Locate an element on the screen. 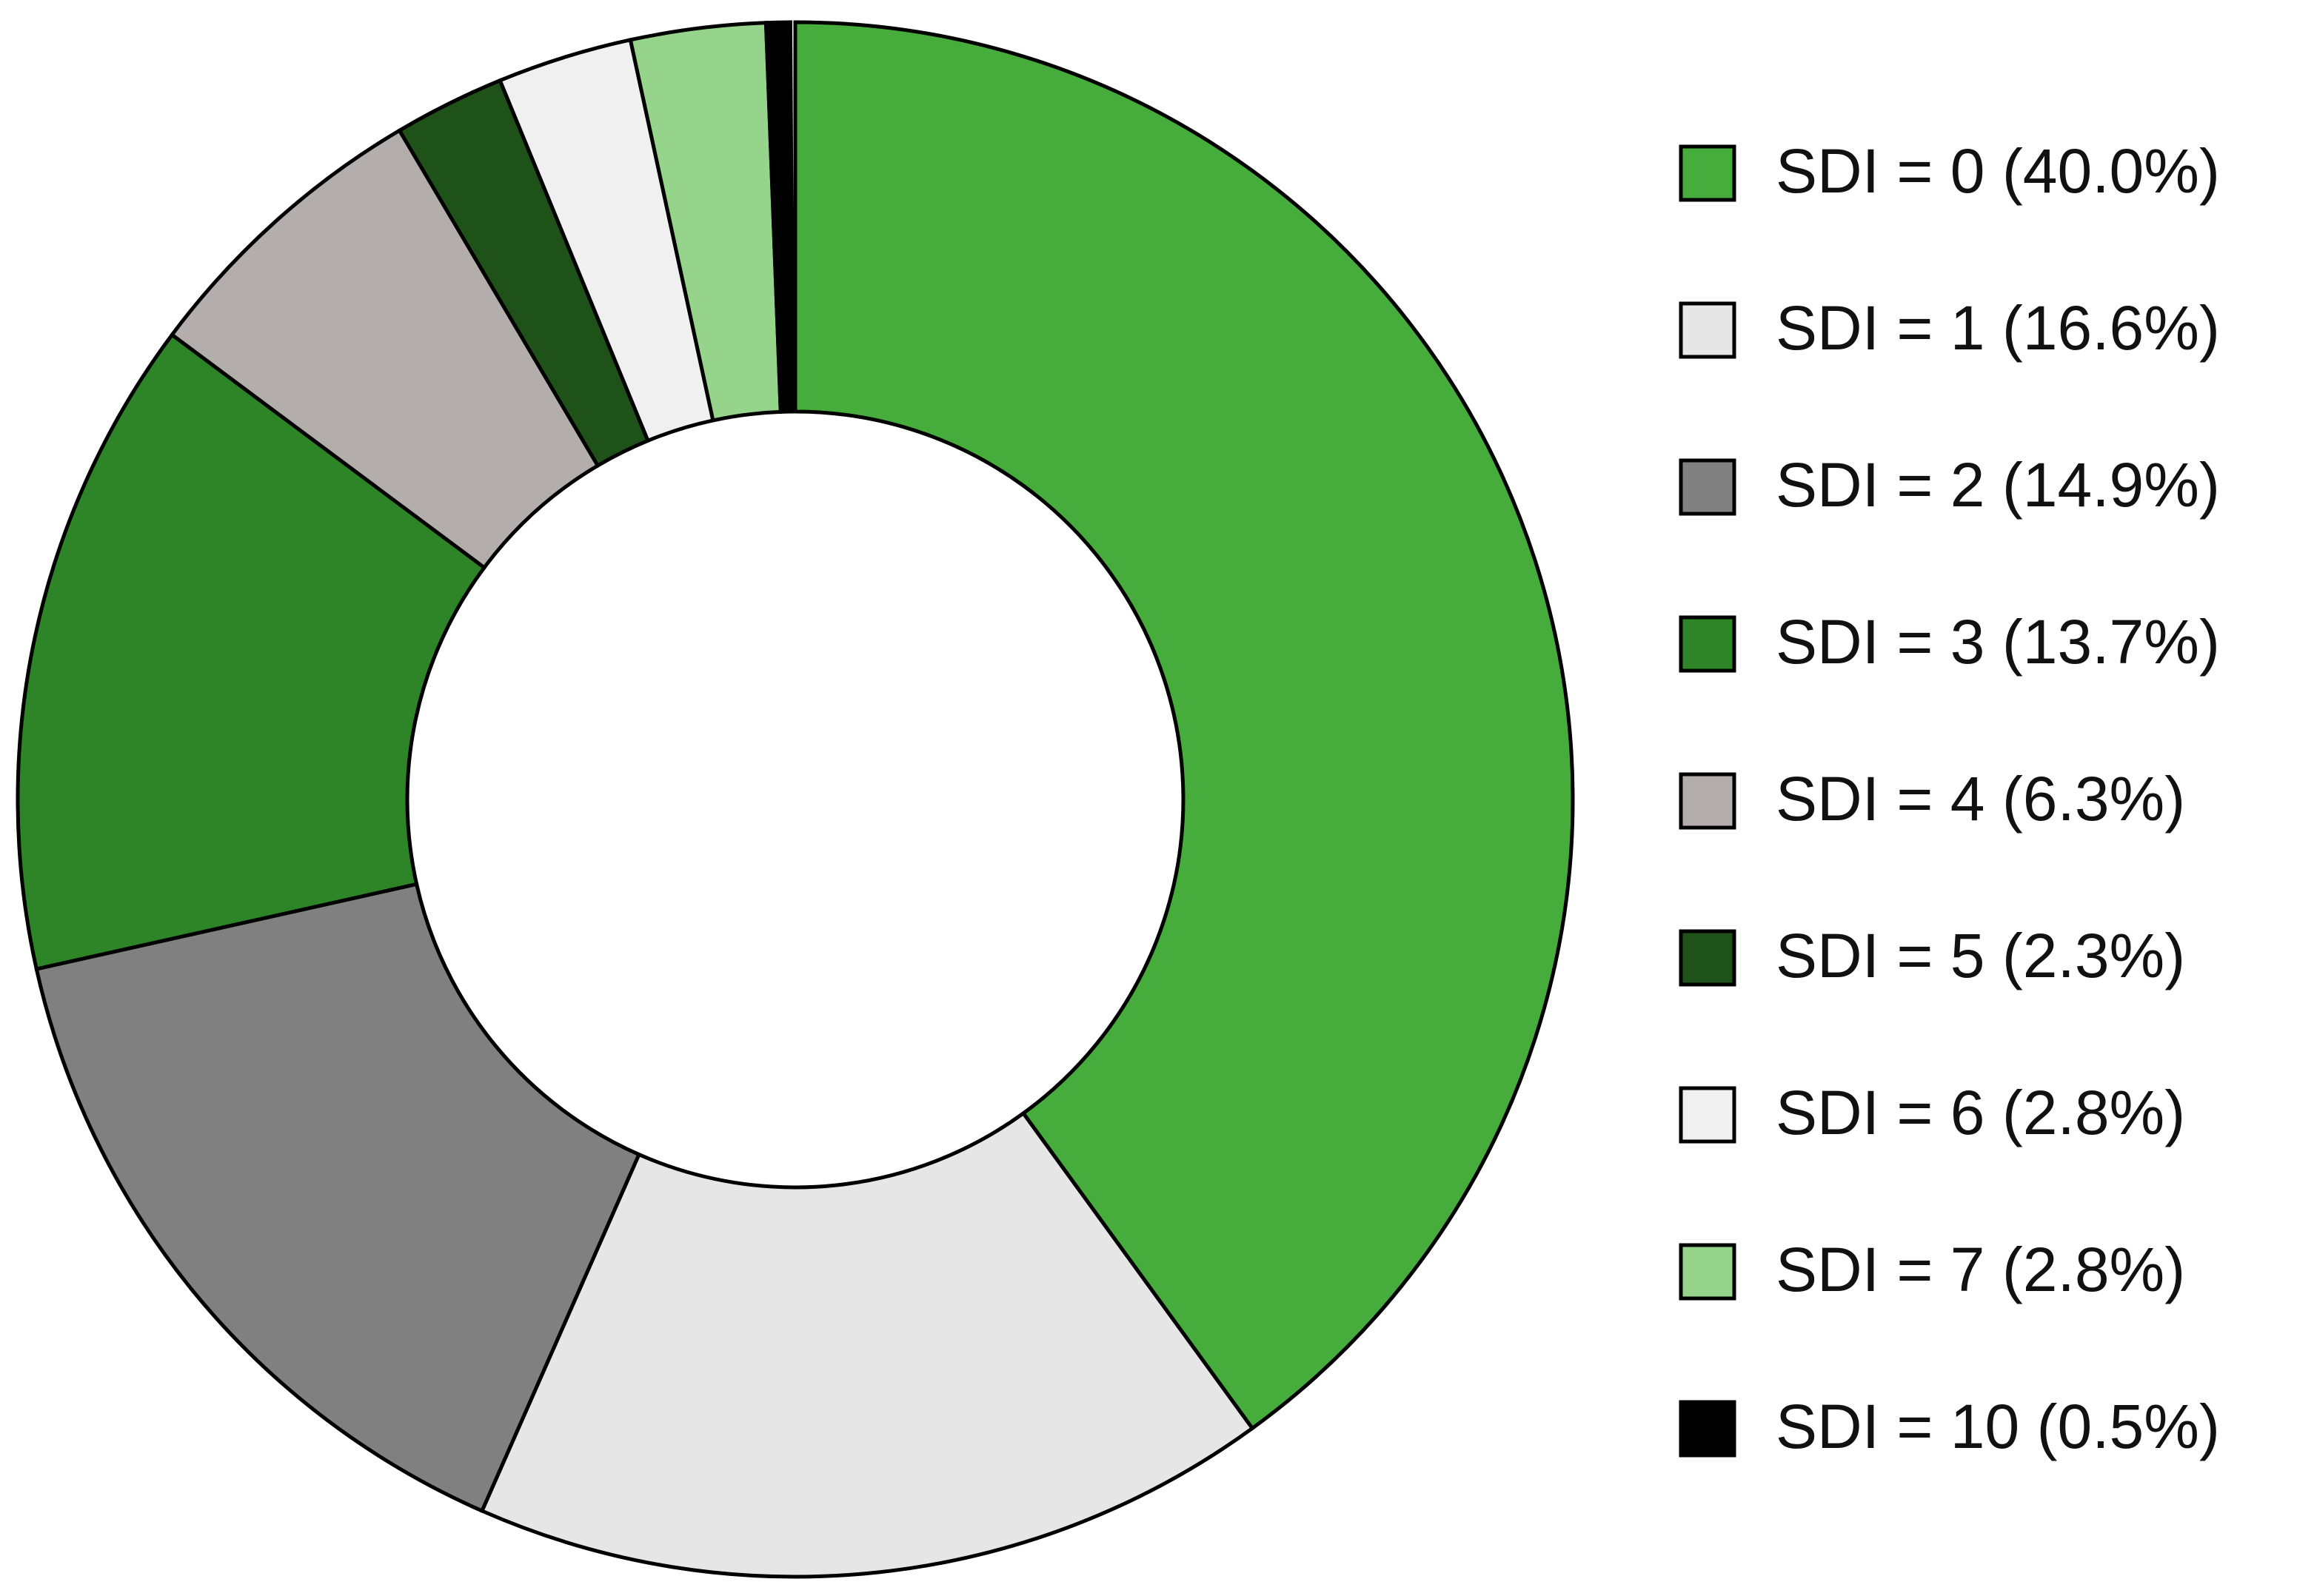  legend-label: SDI = 5 (2.3%) is located at coordinates (1981, 956).